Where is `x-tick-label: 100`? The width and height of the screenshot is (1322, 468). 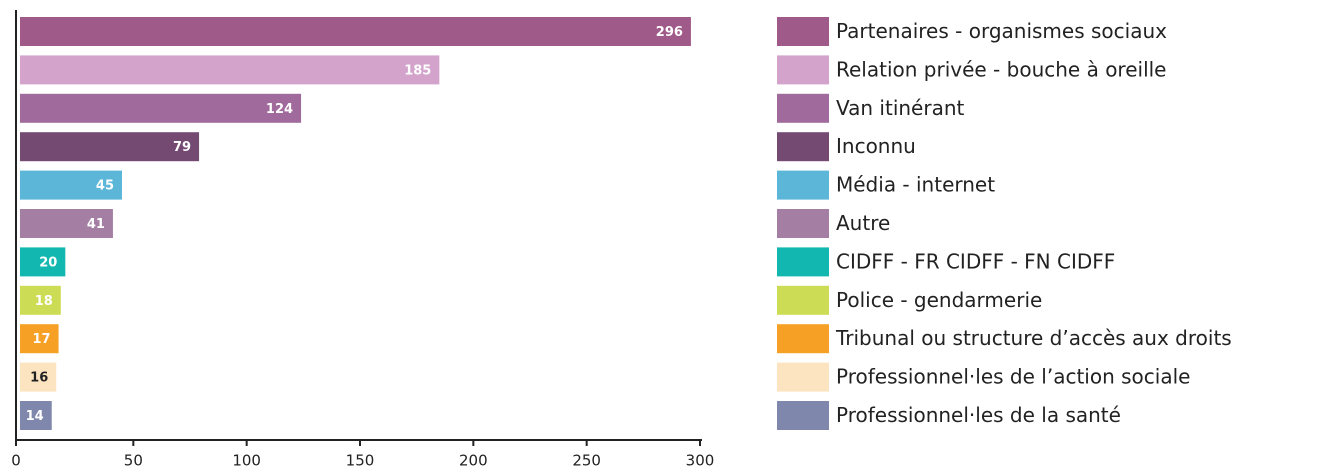
x-tick-label: 100 is located at coordinates (246, 460).